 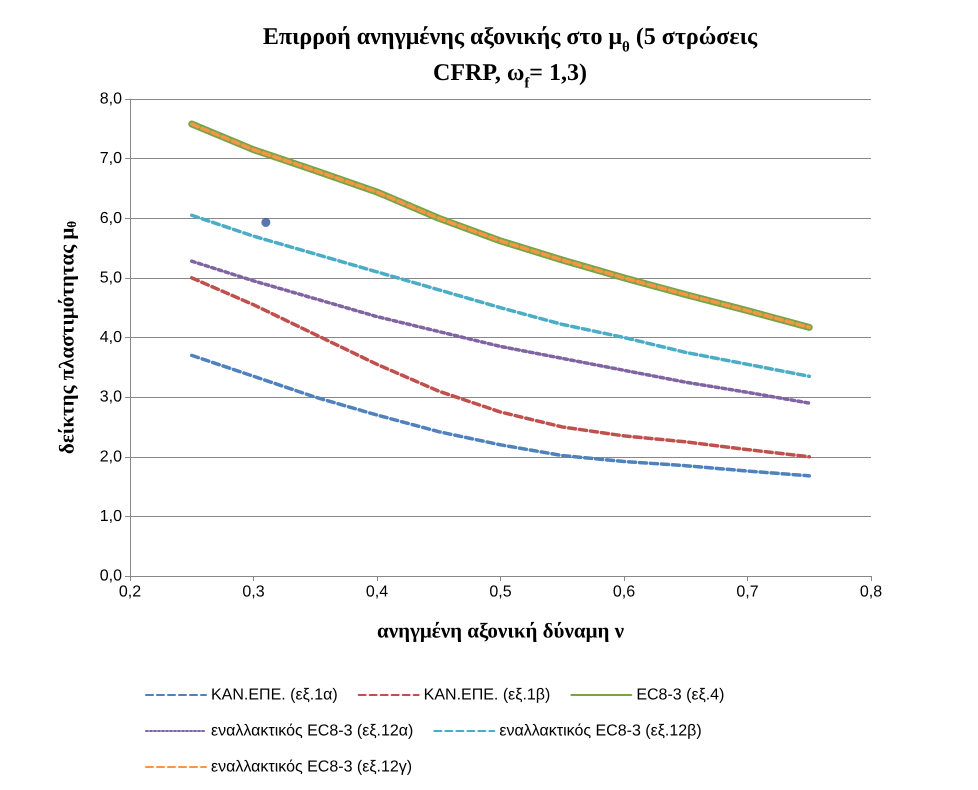 What do you see at coordinates (66, 337) in the screenshot?
I see `y-axis-title: δείκτης πλαστιμότητας μθ` at bounding box center [66, 337].